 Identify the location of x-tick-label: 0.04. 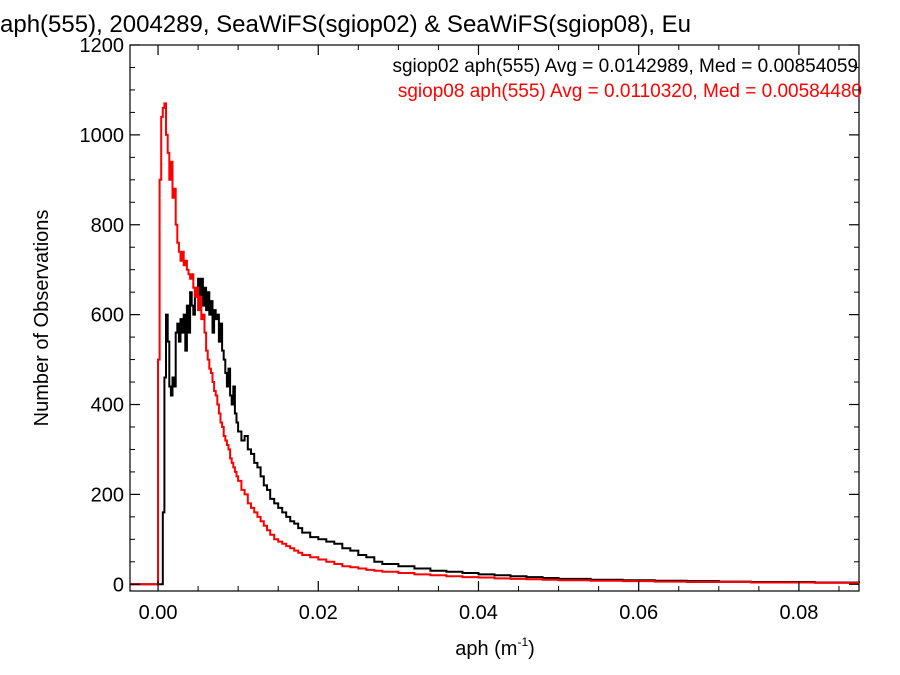
(478, 613).